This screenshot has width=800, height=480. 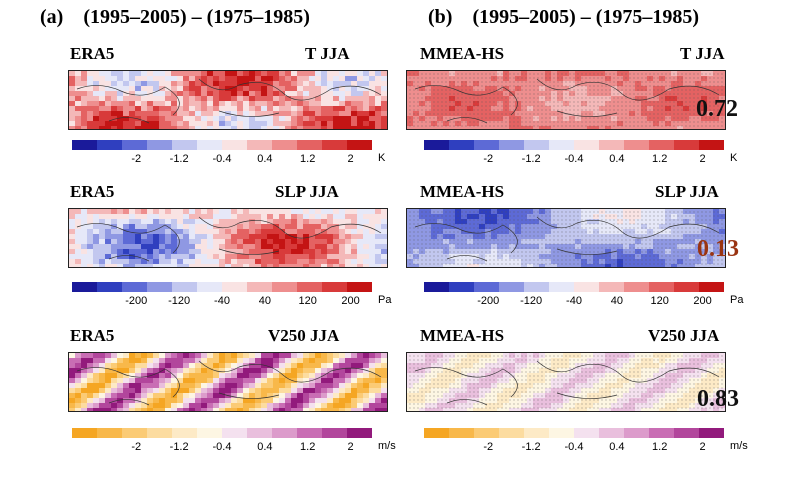 I want to click on panel-variable-label: V250 JJA, so click(x=684, y=335).